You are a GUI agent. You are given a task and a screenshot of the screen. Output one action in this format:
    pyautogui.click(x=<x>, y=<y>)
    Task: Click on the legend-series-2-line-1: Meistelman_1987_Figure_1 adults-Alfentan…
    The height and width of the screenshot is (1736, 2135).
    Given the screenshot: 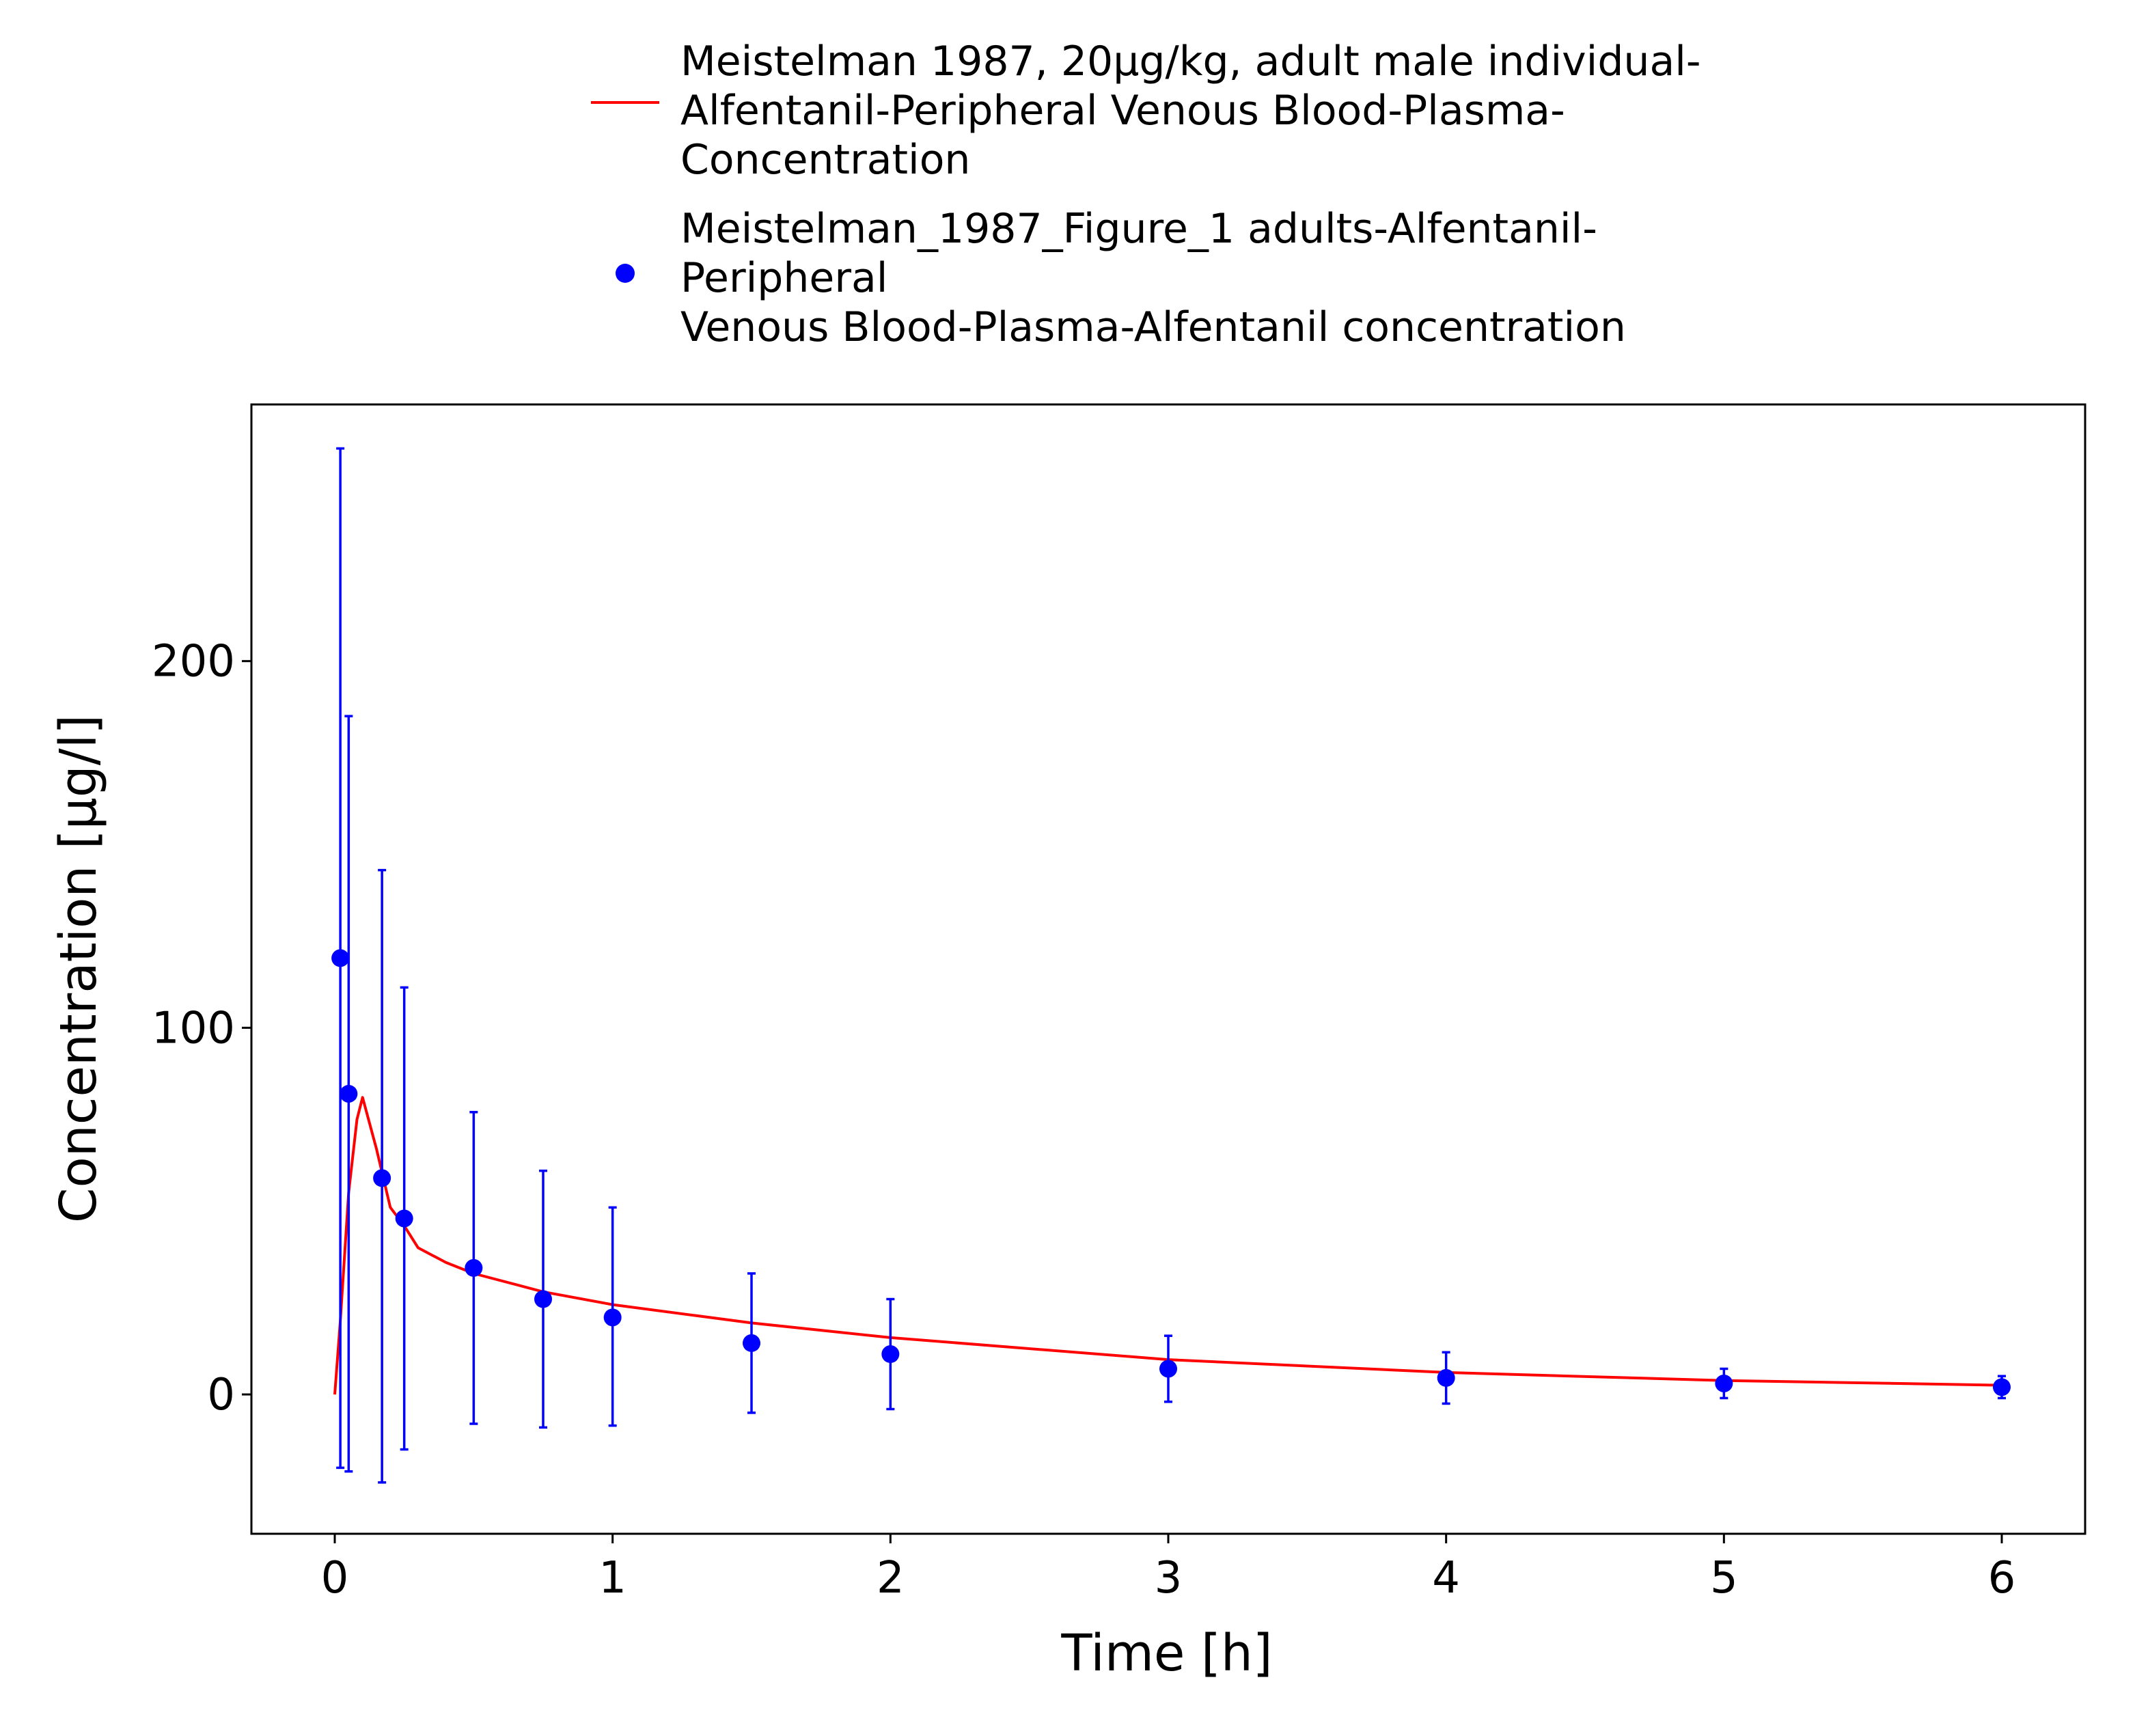 What is the action you would take?
    pyautogui.click(x=1139, y=229)
    